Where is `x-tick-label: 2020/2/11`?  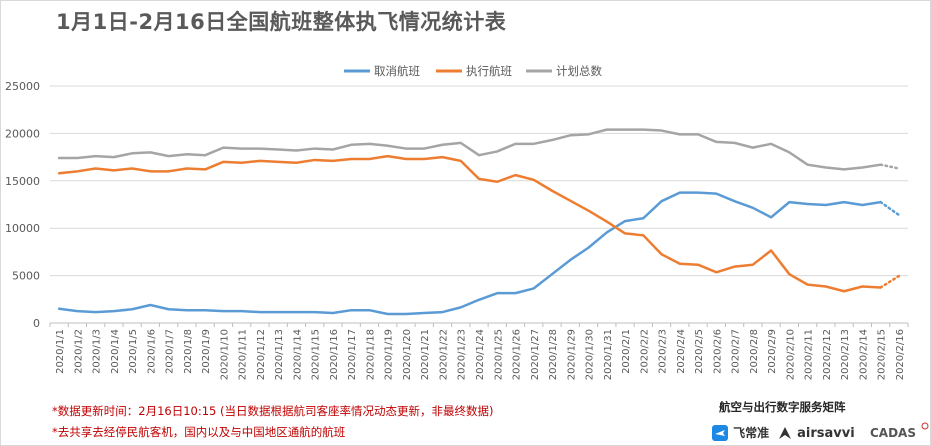
x-tick-label: 2020/2/11 is located at coordinates (809, 354).